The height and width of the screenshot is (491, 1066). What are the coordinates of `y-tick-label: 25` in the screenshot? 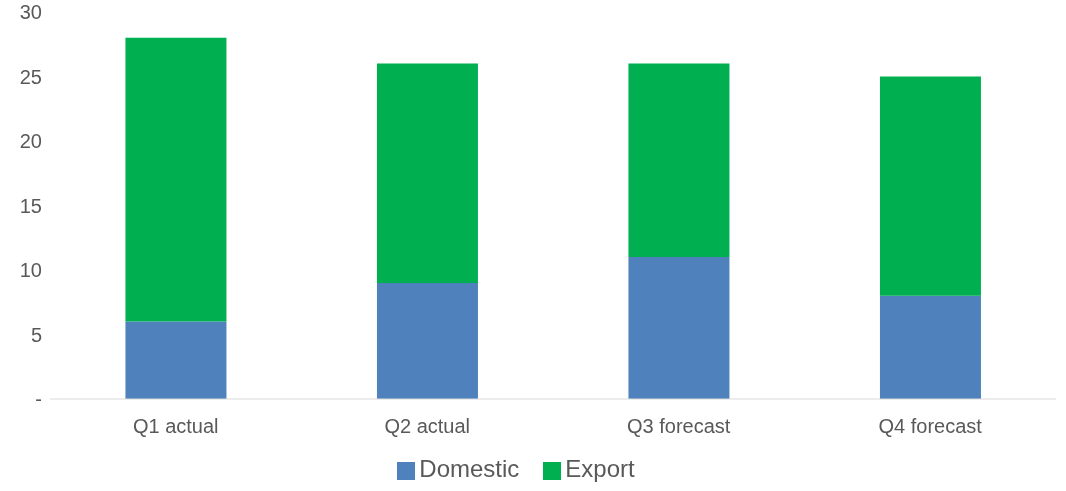 It's located at (30, 76).